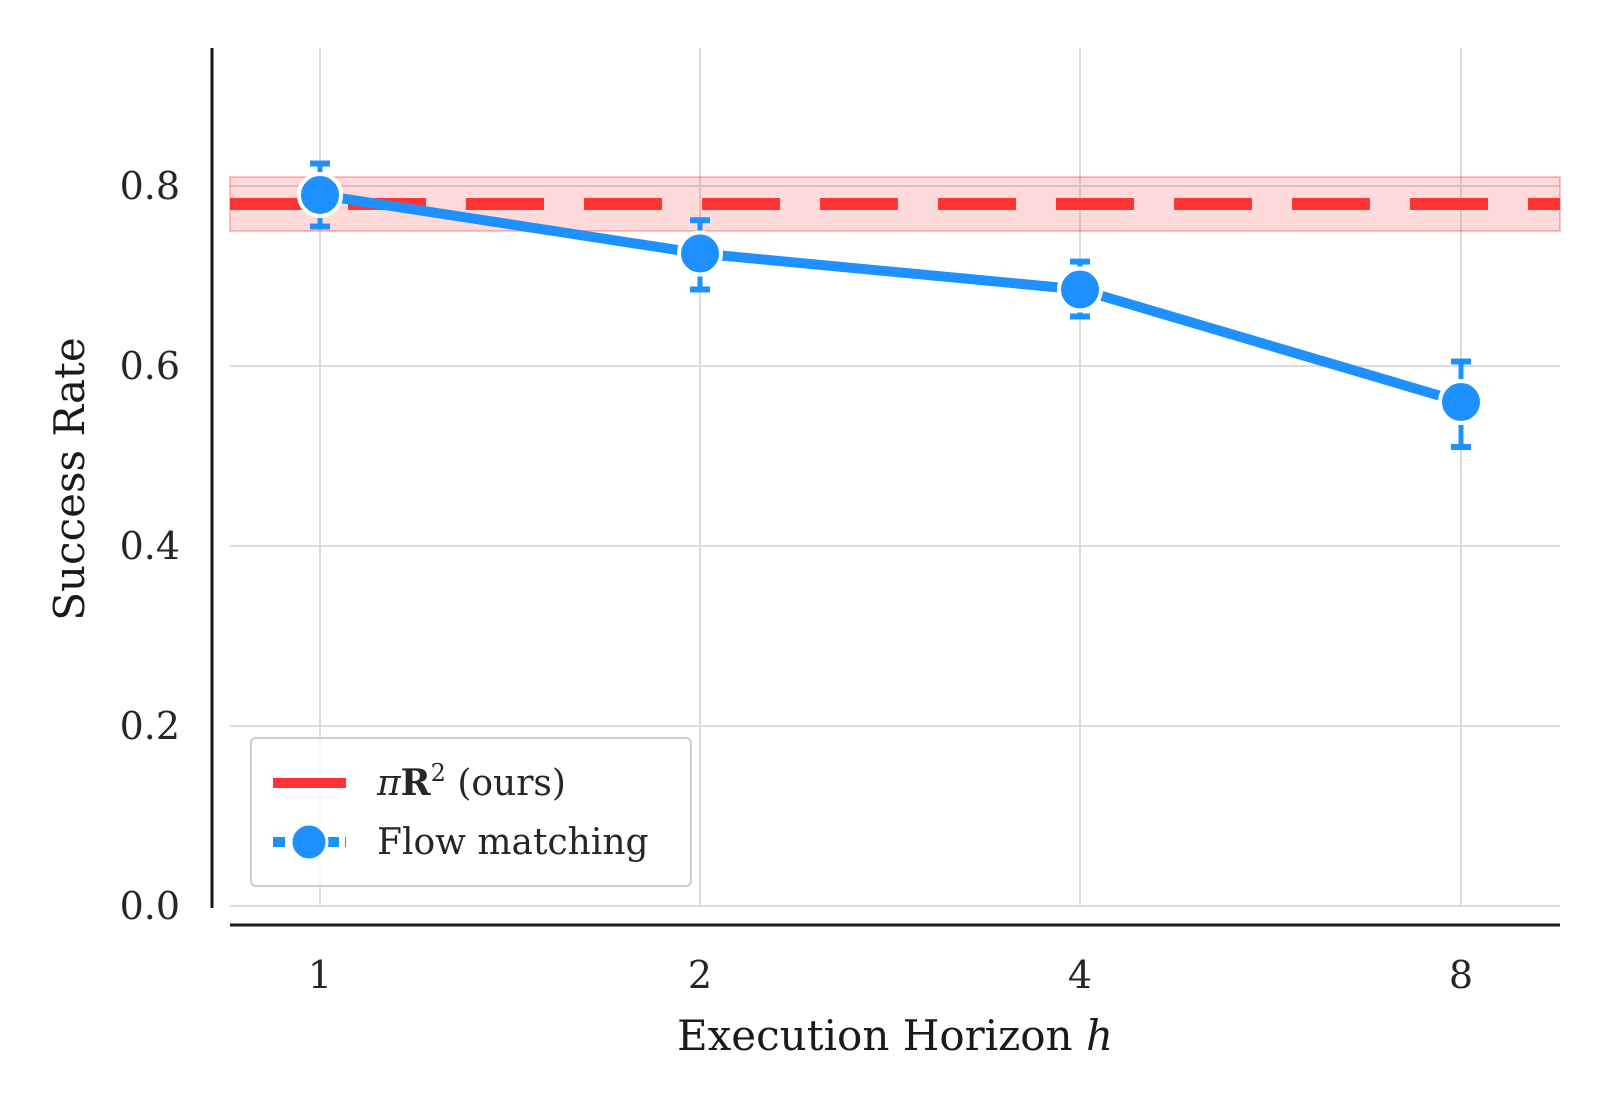 The width and height of the screenshot is (1600, 1103). Describe the element at coordinates (895, 1035) in the screenshot. I see `x-axis-label: Execution Horizon h` at that location.